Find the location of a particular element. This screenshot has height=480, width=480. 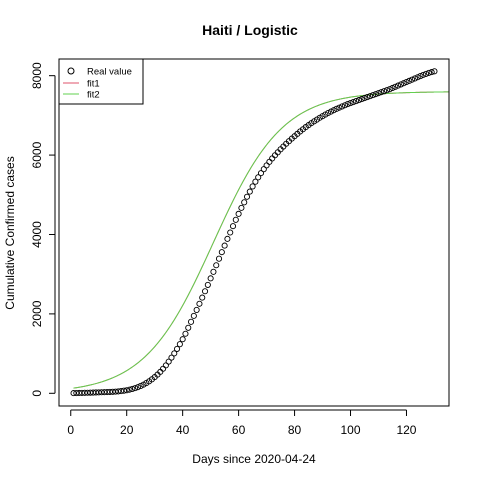

y-axis: 0 2000 4000 6000 8000 is located at coordinates (43, 229).